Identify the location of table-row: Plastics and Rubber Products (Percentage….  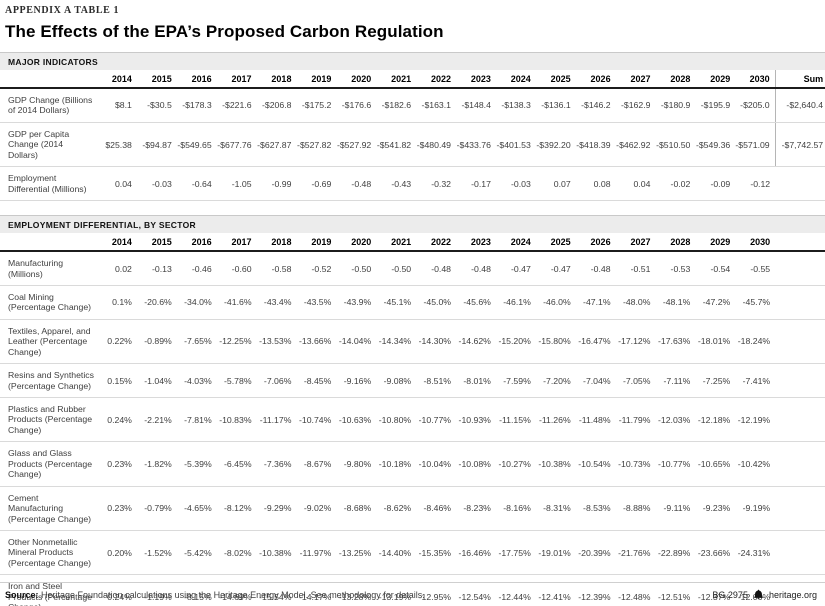
(412, 420).